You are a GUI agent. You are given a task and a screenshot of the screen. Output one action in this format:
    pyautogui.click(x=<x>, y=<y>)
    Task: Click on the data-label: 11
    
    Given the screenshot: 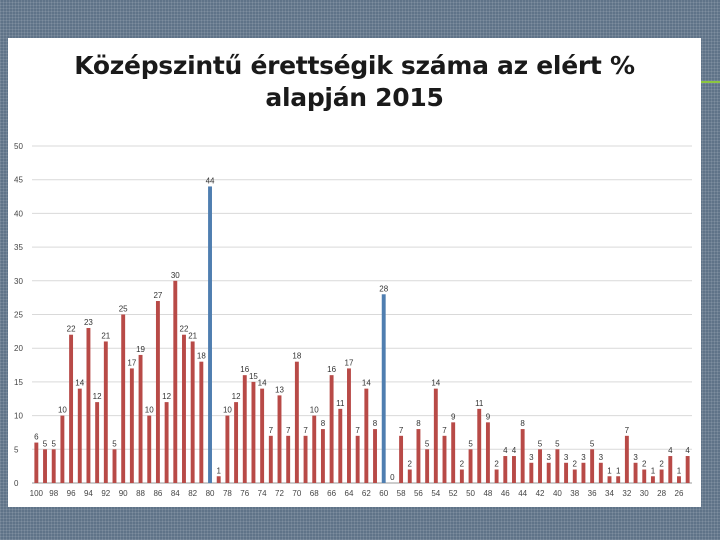 What is the action you would take?
    pyautogui.click(x=340, y=403)
    